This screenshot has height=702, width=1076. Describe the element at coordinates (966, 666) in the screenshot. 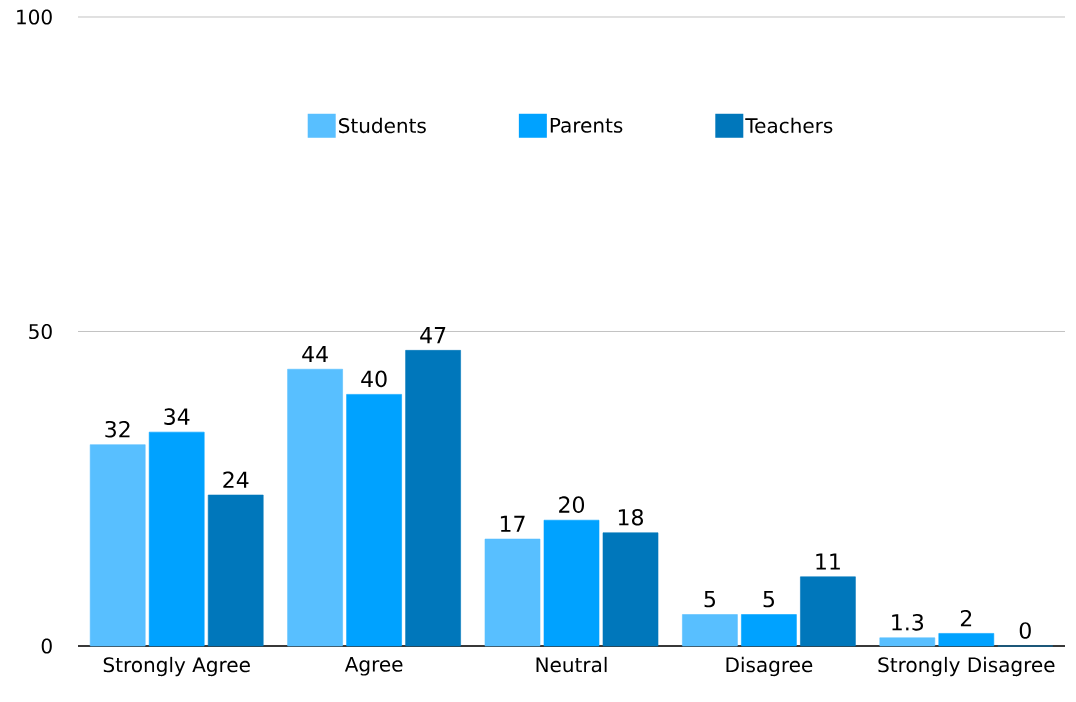

I see `x-tick-label: Strongly Disagree` at that location.